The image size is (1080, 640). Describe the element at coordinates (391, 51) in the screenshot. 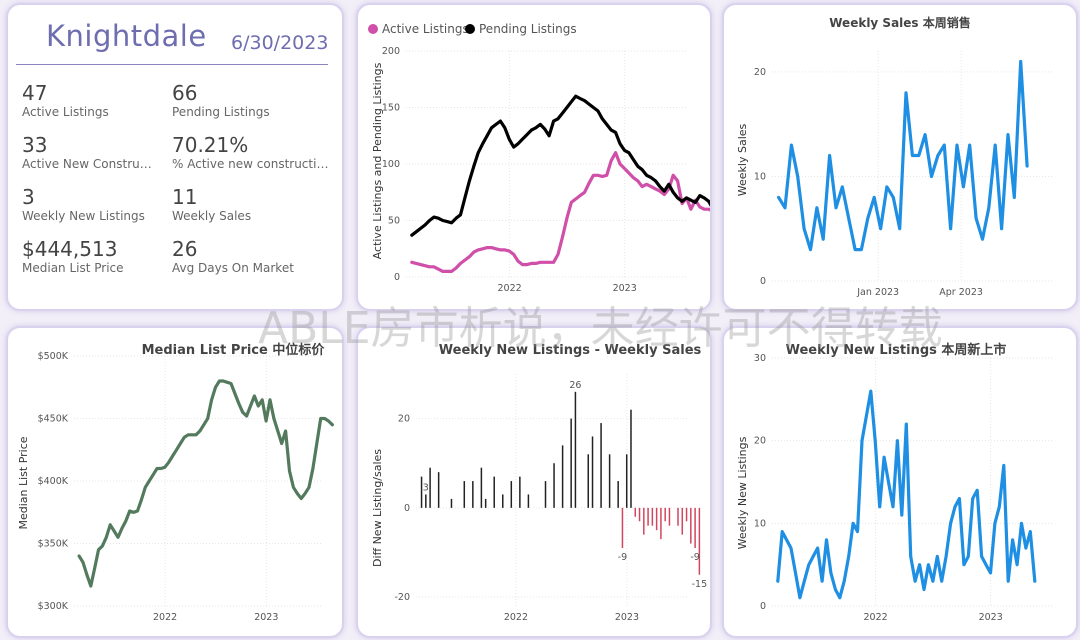

I see `y-tick-label: 200` at that location.